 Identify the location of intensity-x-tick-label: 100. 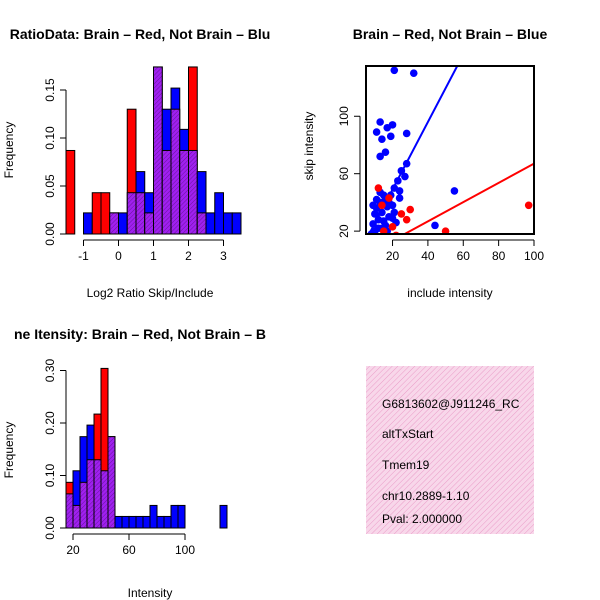
(185, 550).